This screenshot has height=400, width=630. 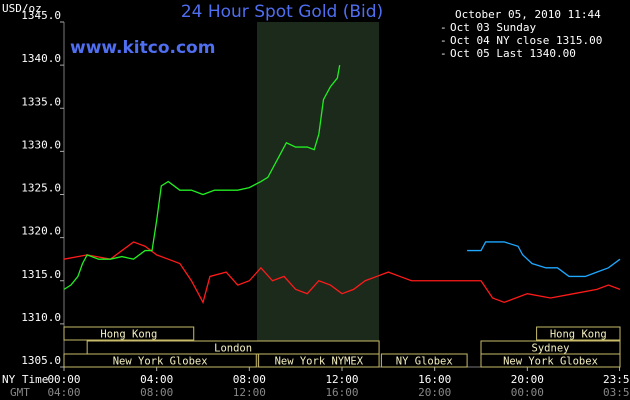 I want to click on y-tick-label: 1320.0, so click(x=41, y=231).